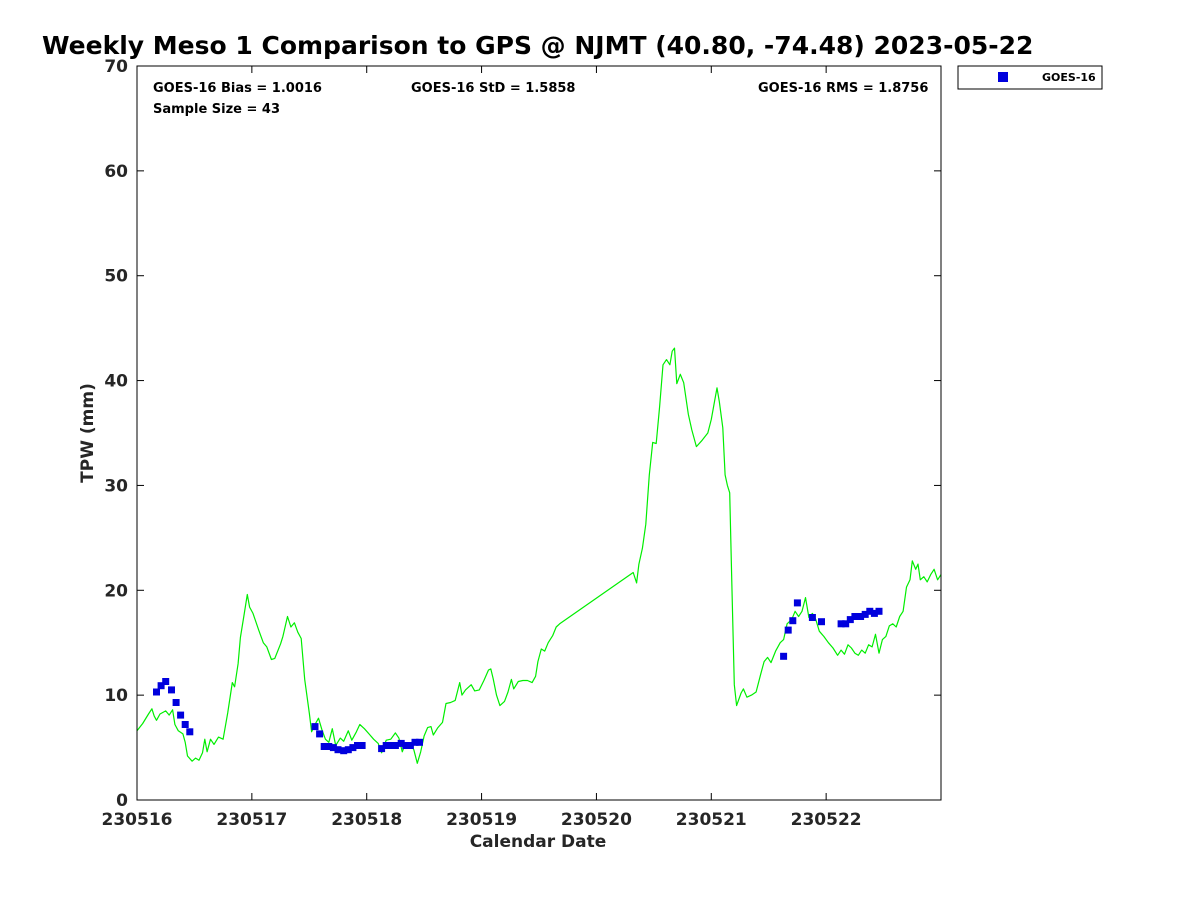 The width and height of the screenshot is (1200, 900). I want to click on y-axis-label: TPW (mm), so click(88, 433).